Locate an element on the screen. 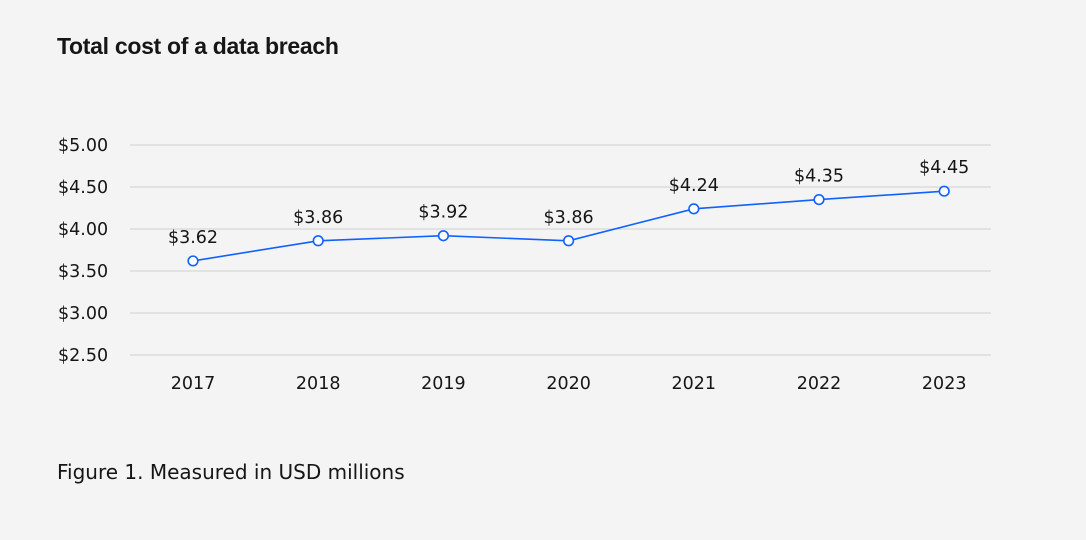 The image size is (1086, 540). data-label: $3.62 is located at coordinates (193, 238).